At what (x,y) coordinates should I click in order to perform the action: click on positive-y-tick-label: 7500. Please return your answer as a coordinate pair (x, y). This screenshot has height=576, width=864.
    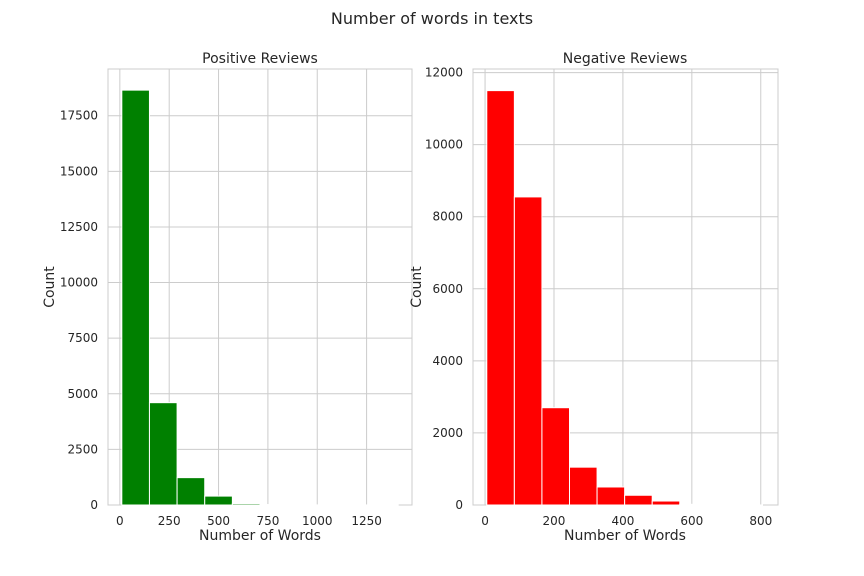
    Looking at the image, I should click on (82, 338).